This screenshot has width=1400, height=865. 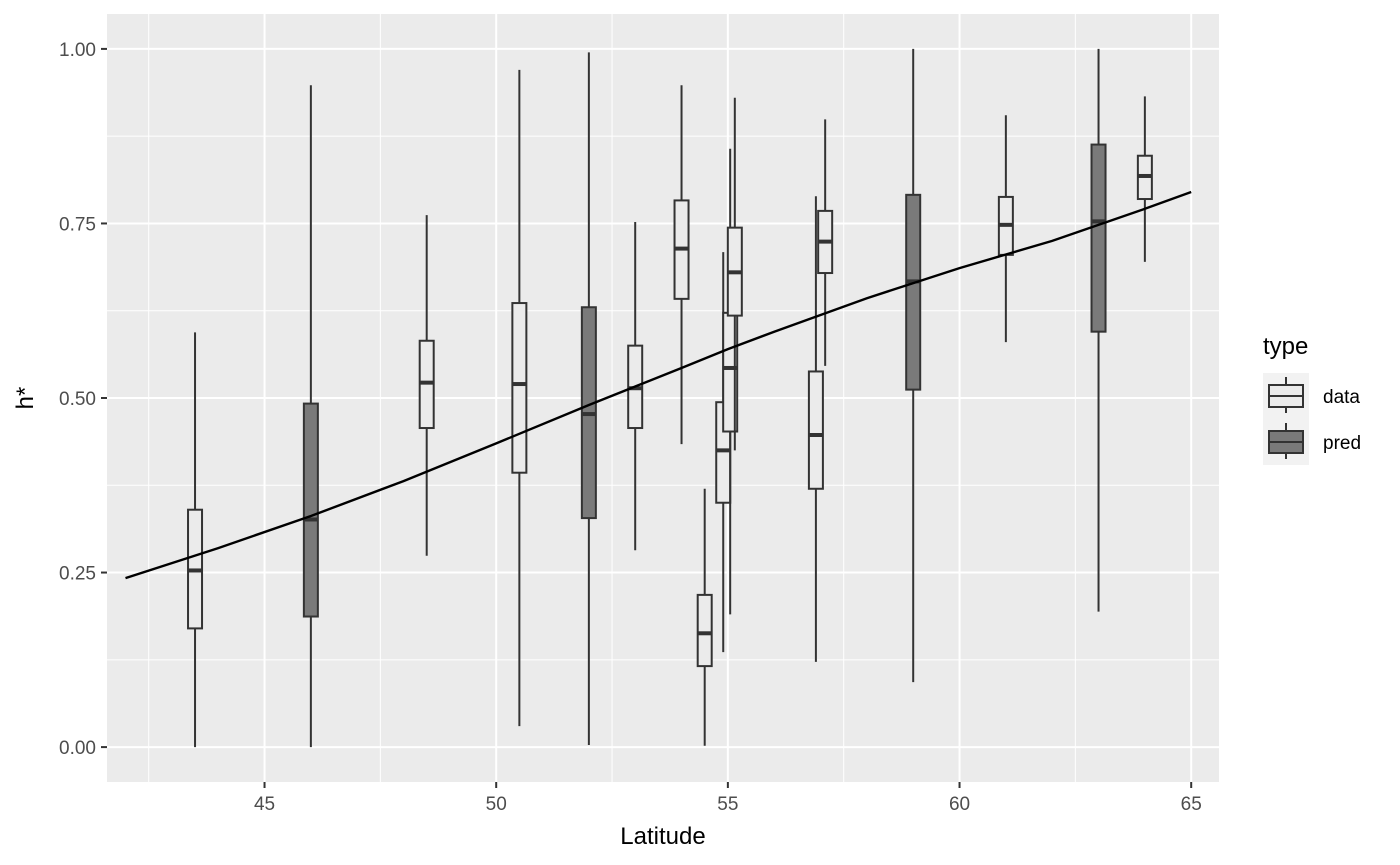 What do you see at coordinates (727, 804) in the screenshot?
I see `x-tick-label: 55` at bounding box center [727, 804].